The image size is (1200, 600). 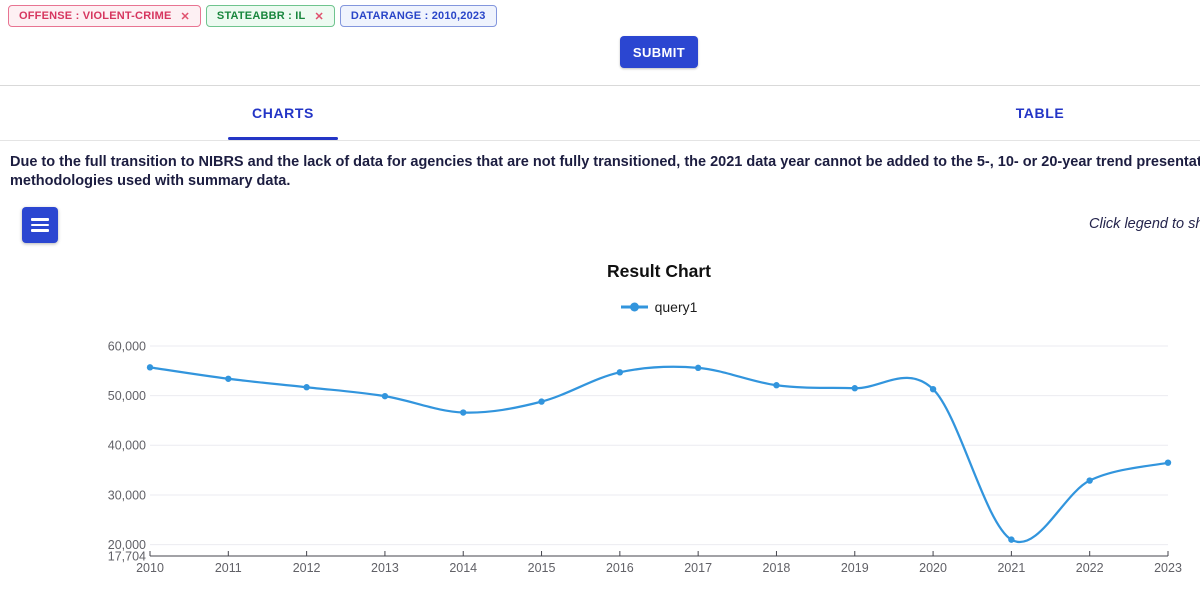 I want to click on tab-table-label: TABLE, so click(x=1040, y=113).